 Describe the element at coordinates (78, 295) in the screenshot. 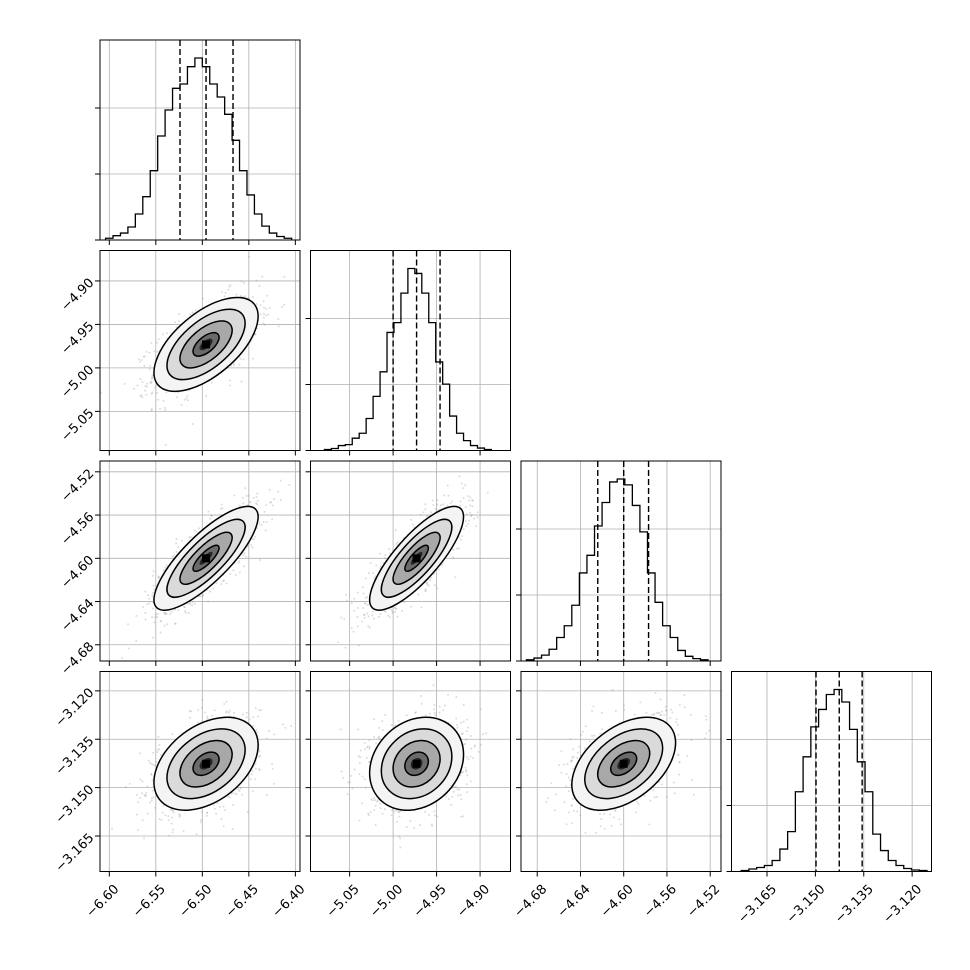

I see `y-tick-label: −4.90` at that location.